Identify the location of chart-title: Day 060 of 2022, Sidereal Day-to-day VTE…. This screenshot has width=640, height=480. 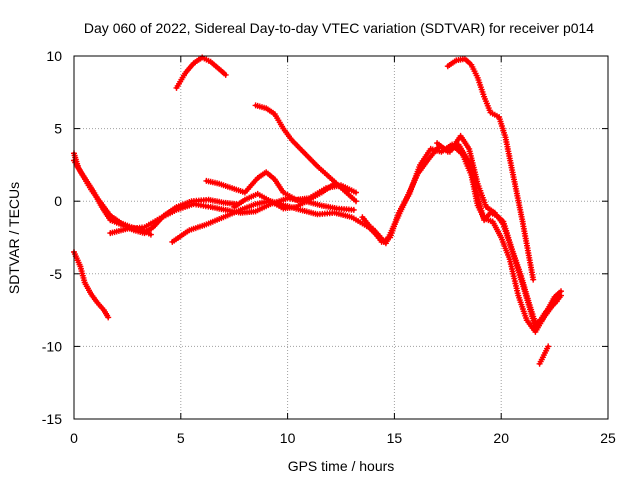
(339, 28).